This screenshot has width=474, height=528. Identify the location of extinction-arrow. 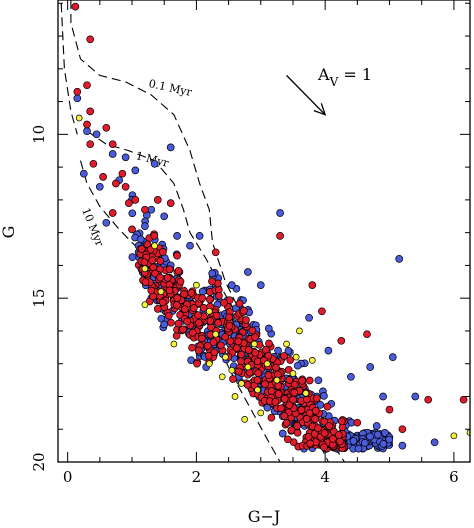
(306, 95).